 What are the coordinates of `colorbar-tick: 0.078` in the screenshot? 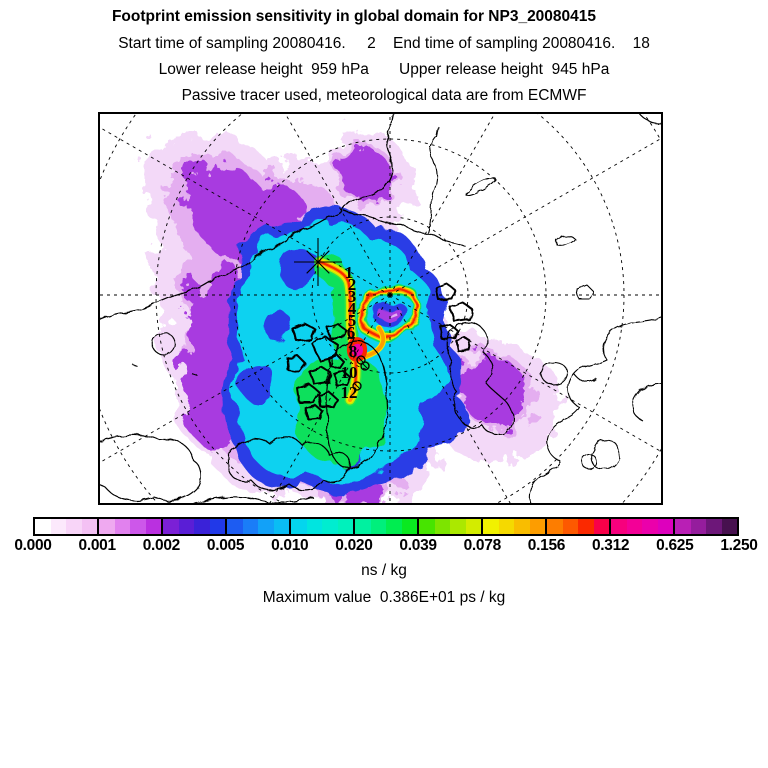 It's located at (482, 545).